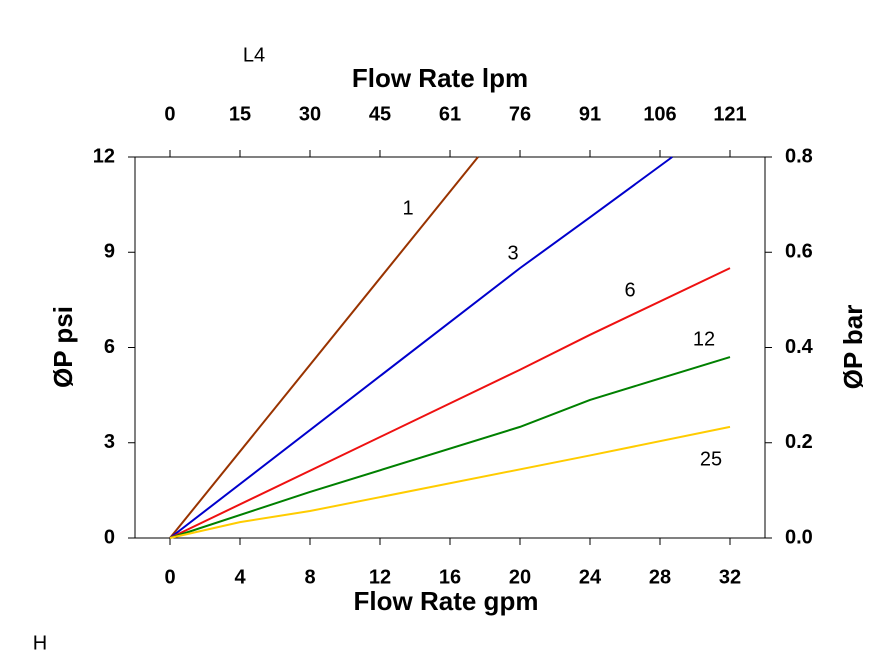 The height and width of the screenshot is (654, 876). Describe the element at coordinates (309, 577) in the screenshot. I see `x-tick-label: 8` at that location.